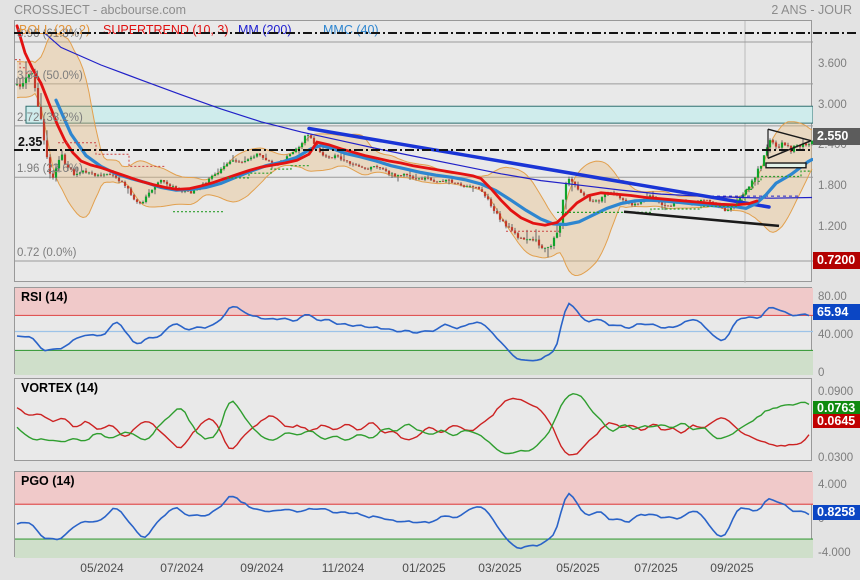 This screenshot has height=580, width=860. I want to click on vortex-label: VORTEX (14), so click(60, 388).